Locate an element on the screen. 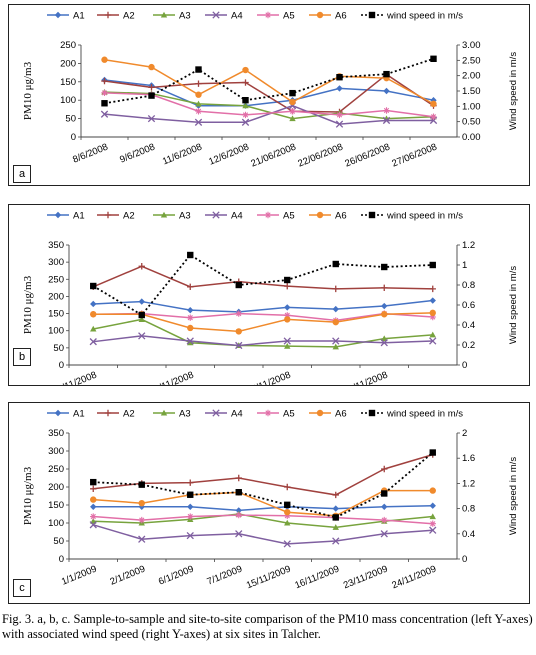  series-wind-speed-in-m/s is located at coordinates (263, 285).